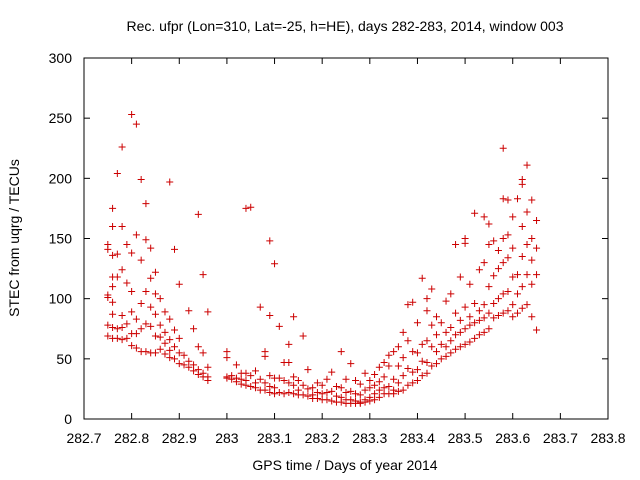 This screenshot has height=480, width=640. I want to click on y-tick-label: 250, so click(61, 118).